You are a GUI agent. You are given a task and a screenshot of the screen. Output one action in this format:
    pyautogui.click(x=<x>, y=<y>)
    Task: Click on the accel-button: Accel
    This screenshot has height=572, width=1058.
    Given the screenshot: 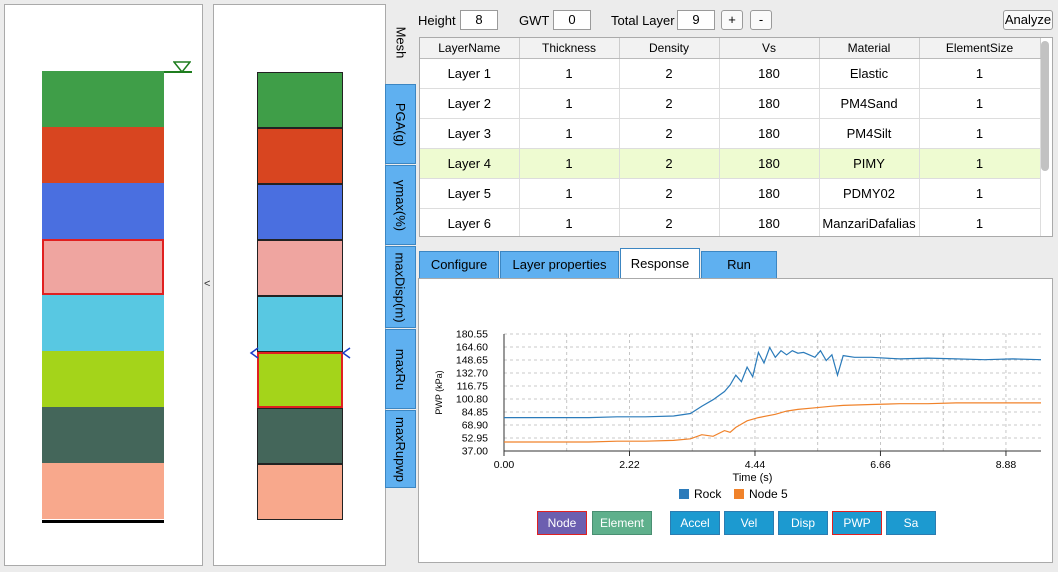 What is the action you would take?
    pyautogui.click(x=695, y=523)
    